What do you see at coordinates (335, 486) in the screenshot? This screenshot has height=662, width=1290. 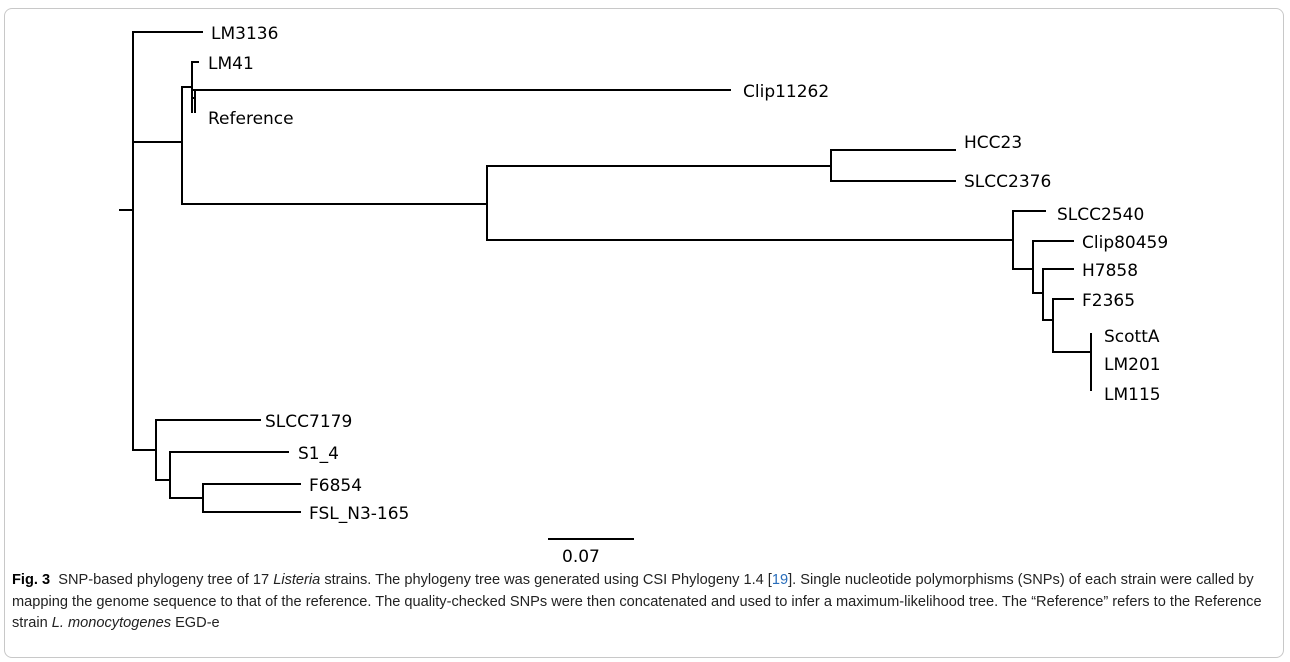 I see `leaf-f6854: F6854` at bounding box center [335, 486].